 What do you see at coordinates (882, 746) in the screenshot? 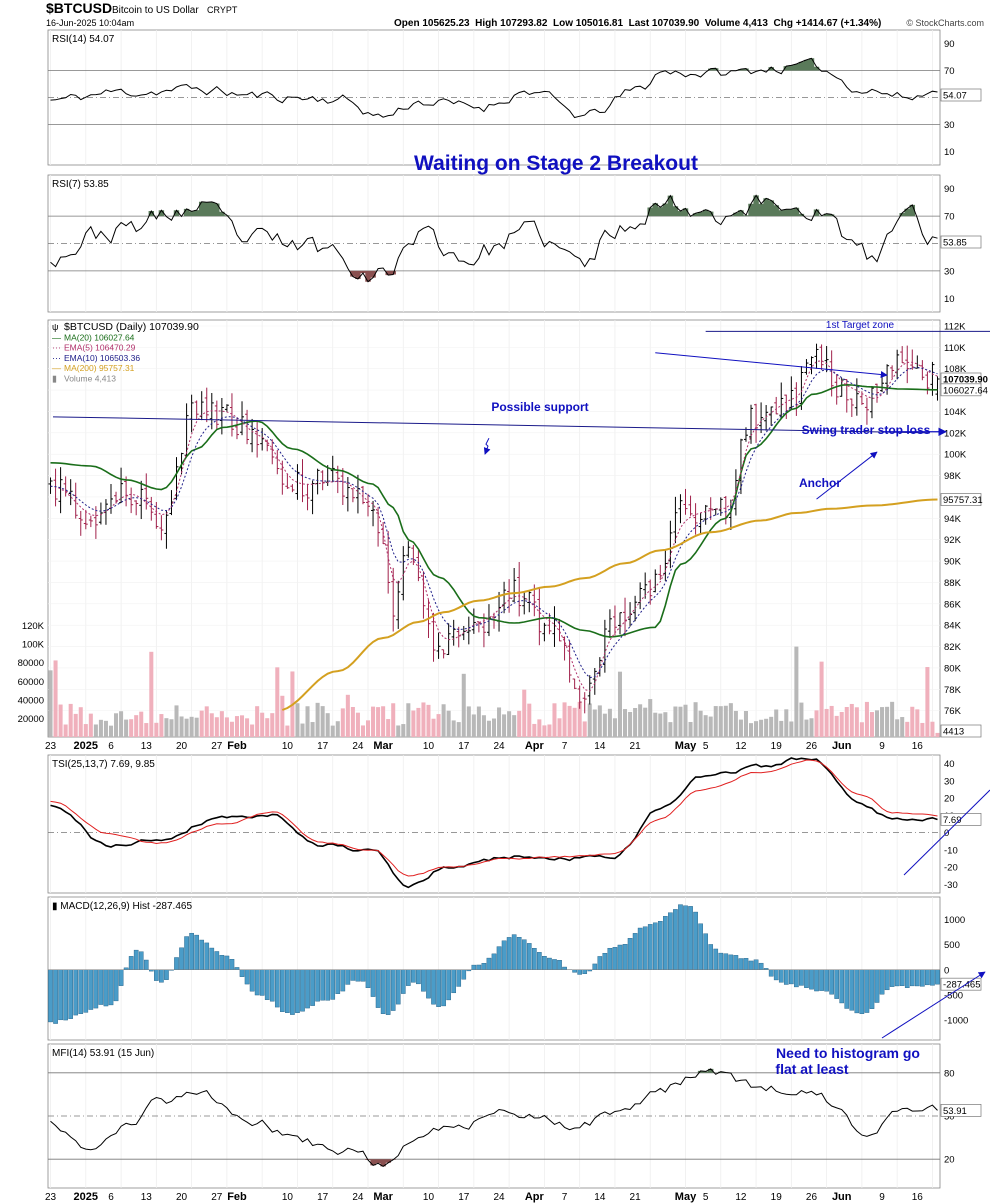
I see `x-axis-label: 9` at bounding box center [882, 746].